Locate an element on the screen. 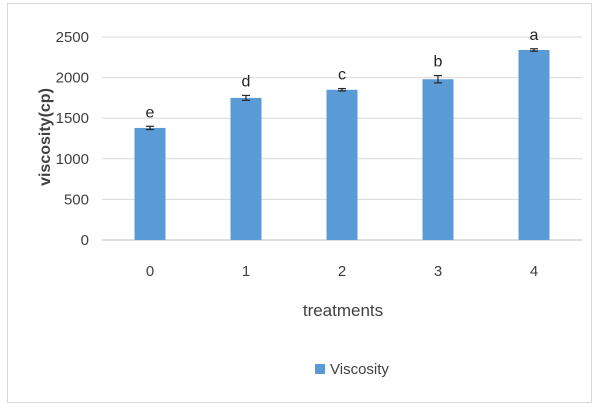 The height and width of the screenshot is (409, 597). x-tick-label: 1 is located at coordinates (246, 271).